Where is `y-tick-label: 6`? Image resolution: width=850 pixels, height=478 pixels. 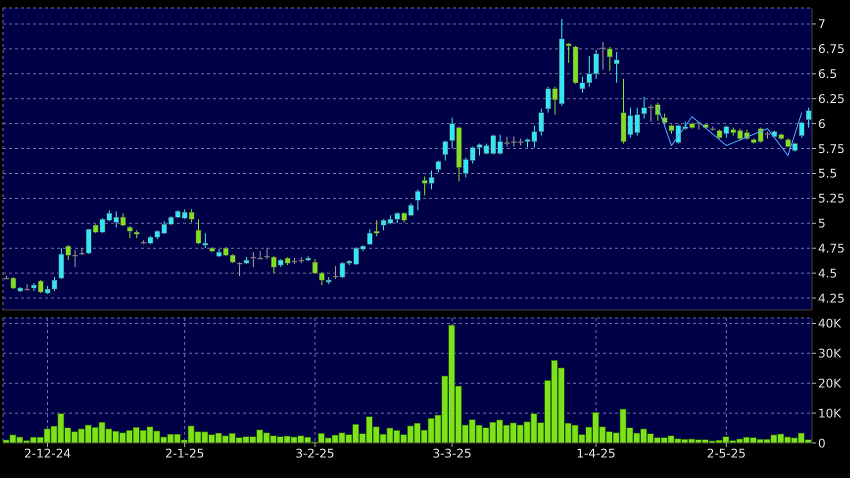 y-tick-label: 6 is located at coordinates (822, 123).